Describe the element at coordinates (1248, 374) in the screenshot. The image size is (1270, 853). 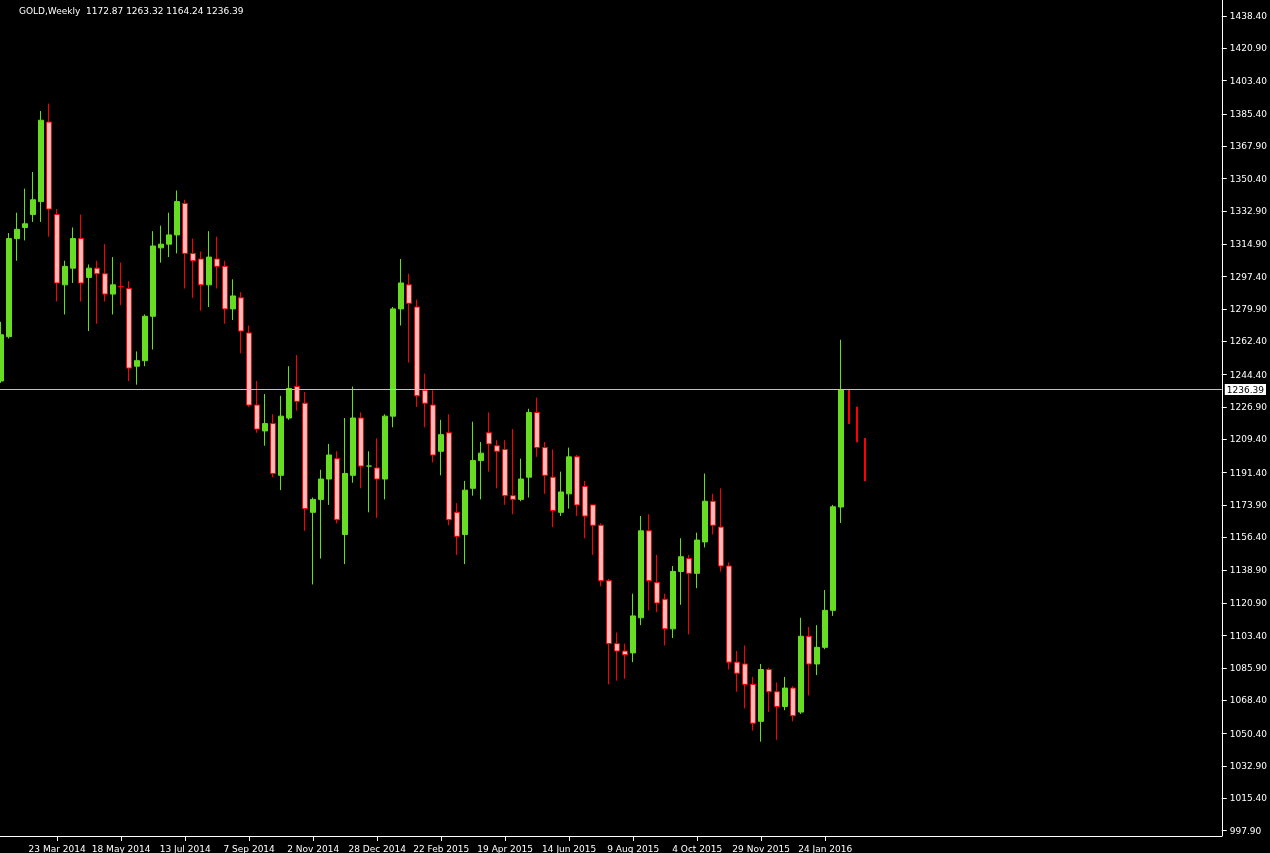
I see `y-tick-label: 1244.40` at that location.